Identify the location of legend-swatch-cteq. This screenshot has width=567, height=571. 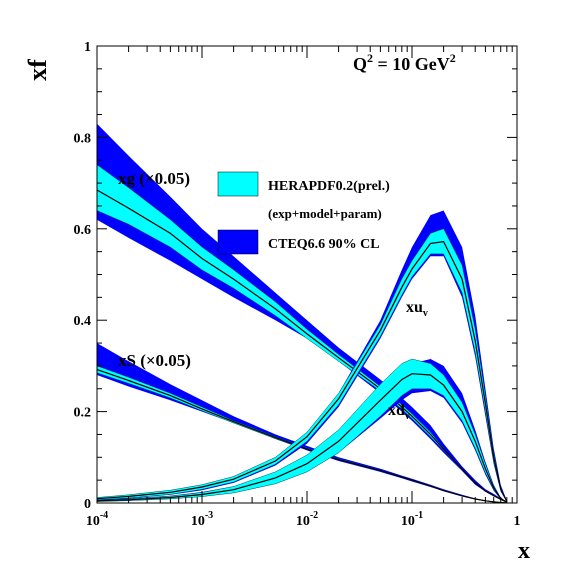
(238, 242).